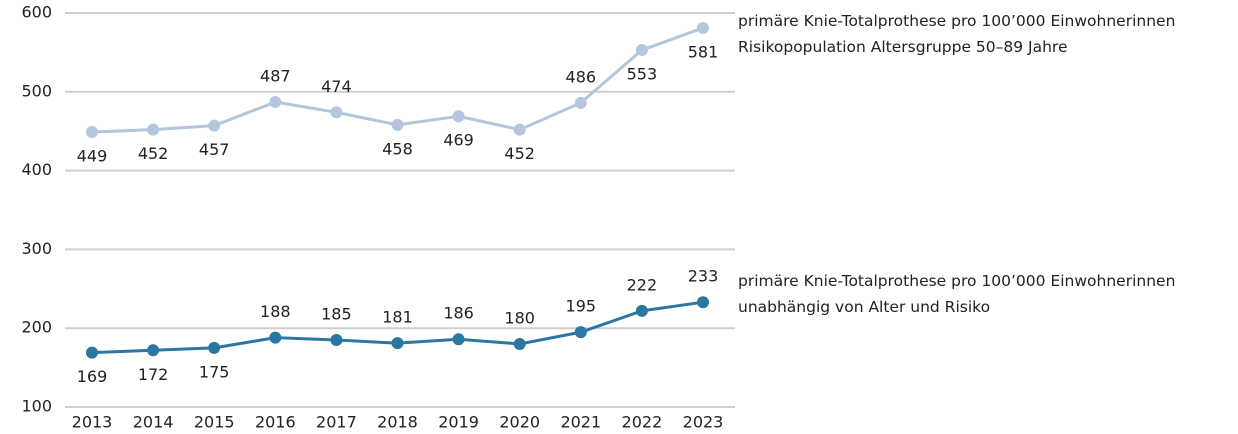 This screenshot has width=1238, height=434. What do you see at coordinates (642, 74) in the screenshot?
I see `data-label: 553` at bounding box center [642, 74].